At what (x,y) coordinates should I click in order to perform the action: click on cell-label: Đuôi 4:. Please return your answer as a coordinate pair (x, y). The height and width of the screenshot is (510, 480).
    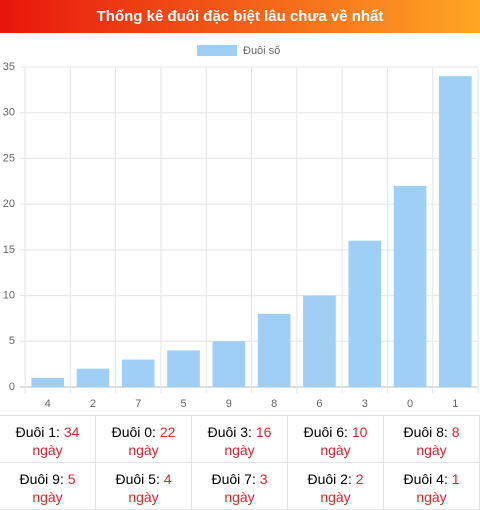
    Looking at the image, I should click on (425, 479).